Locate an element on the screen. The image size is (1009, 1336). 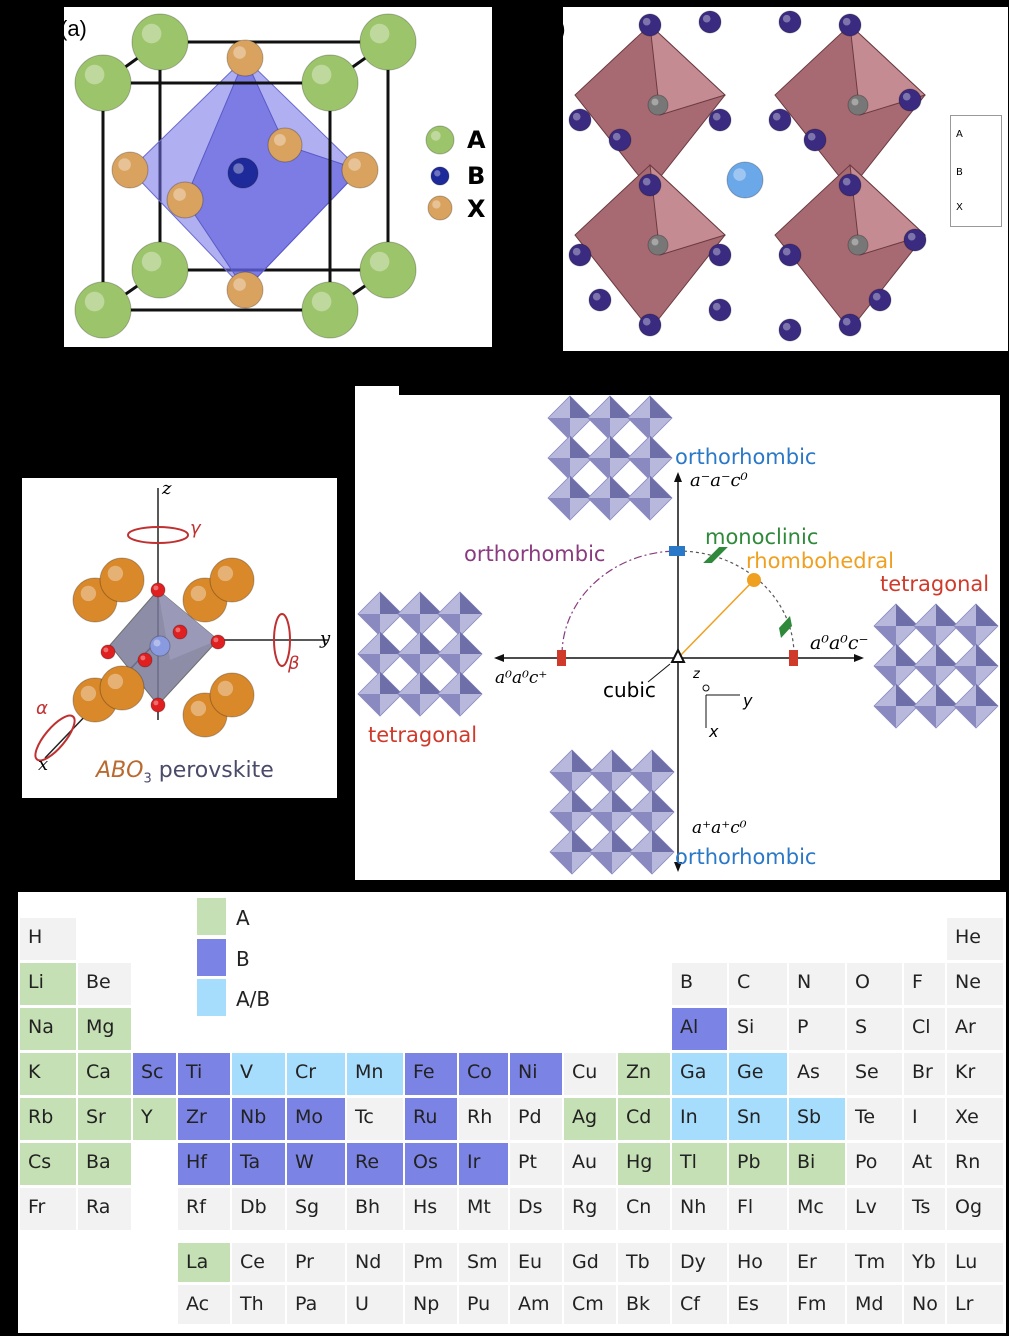
legend-label-B: B is located at coordinates (243, 959).